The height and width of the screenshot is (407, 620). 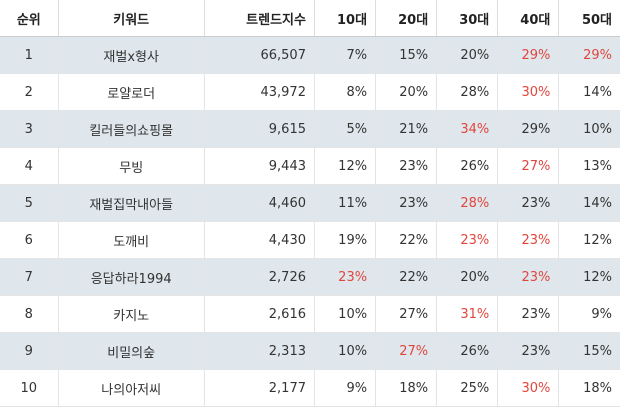 I want to click on age-10s-cell: 12%, so click(x=345, y=166).